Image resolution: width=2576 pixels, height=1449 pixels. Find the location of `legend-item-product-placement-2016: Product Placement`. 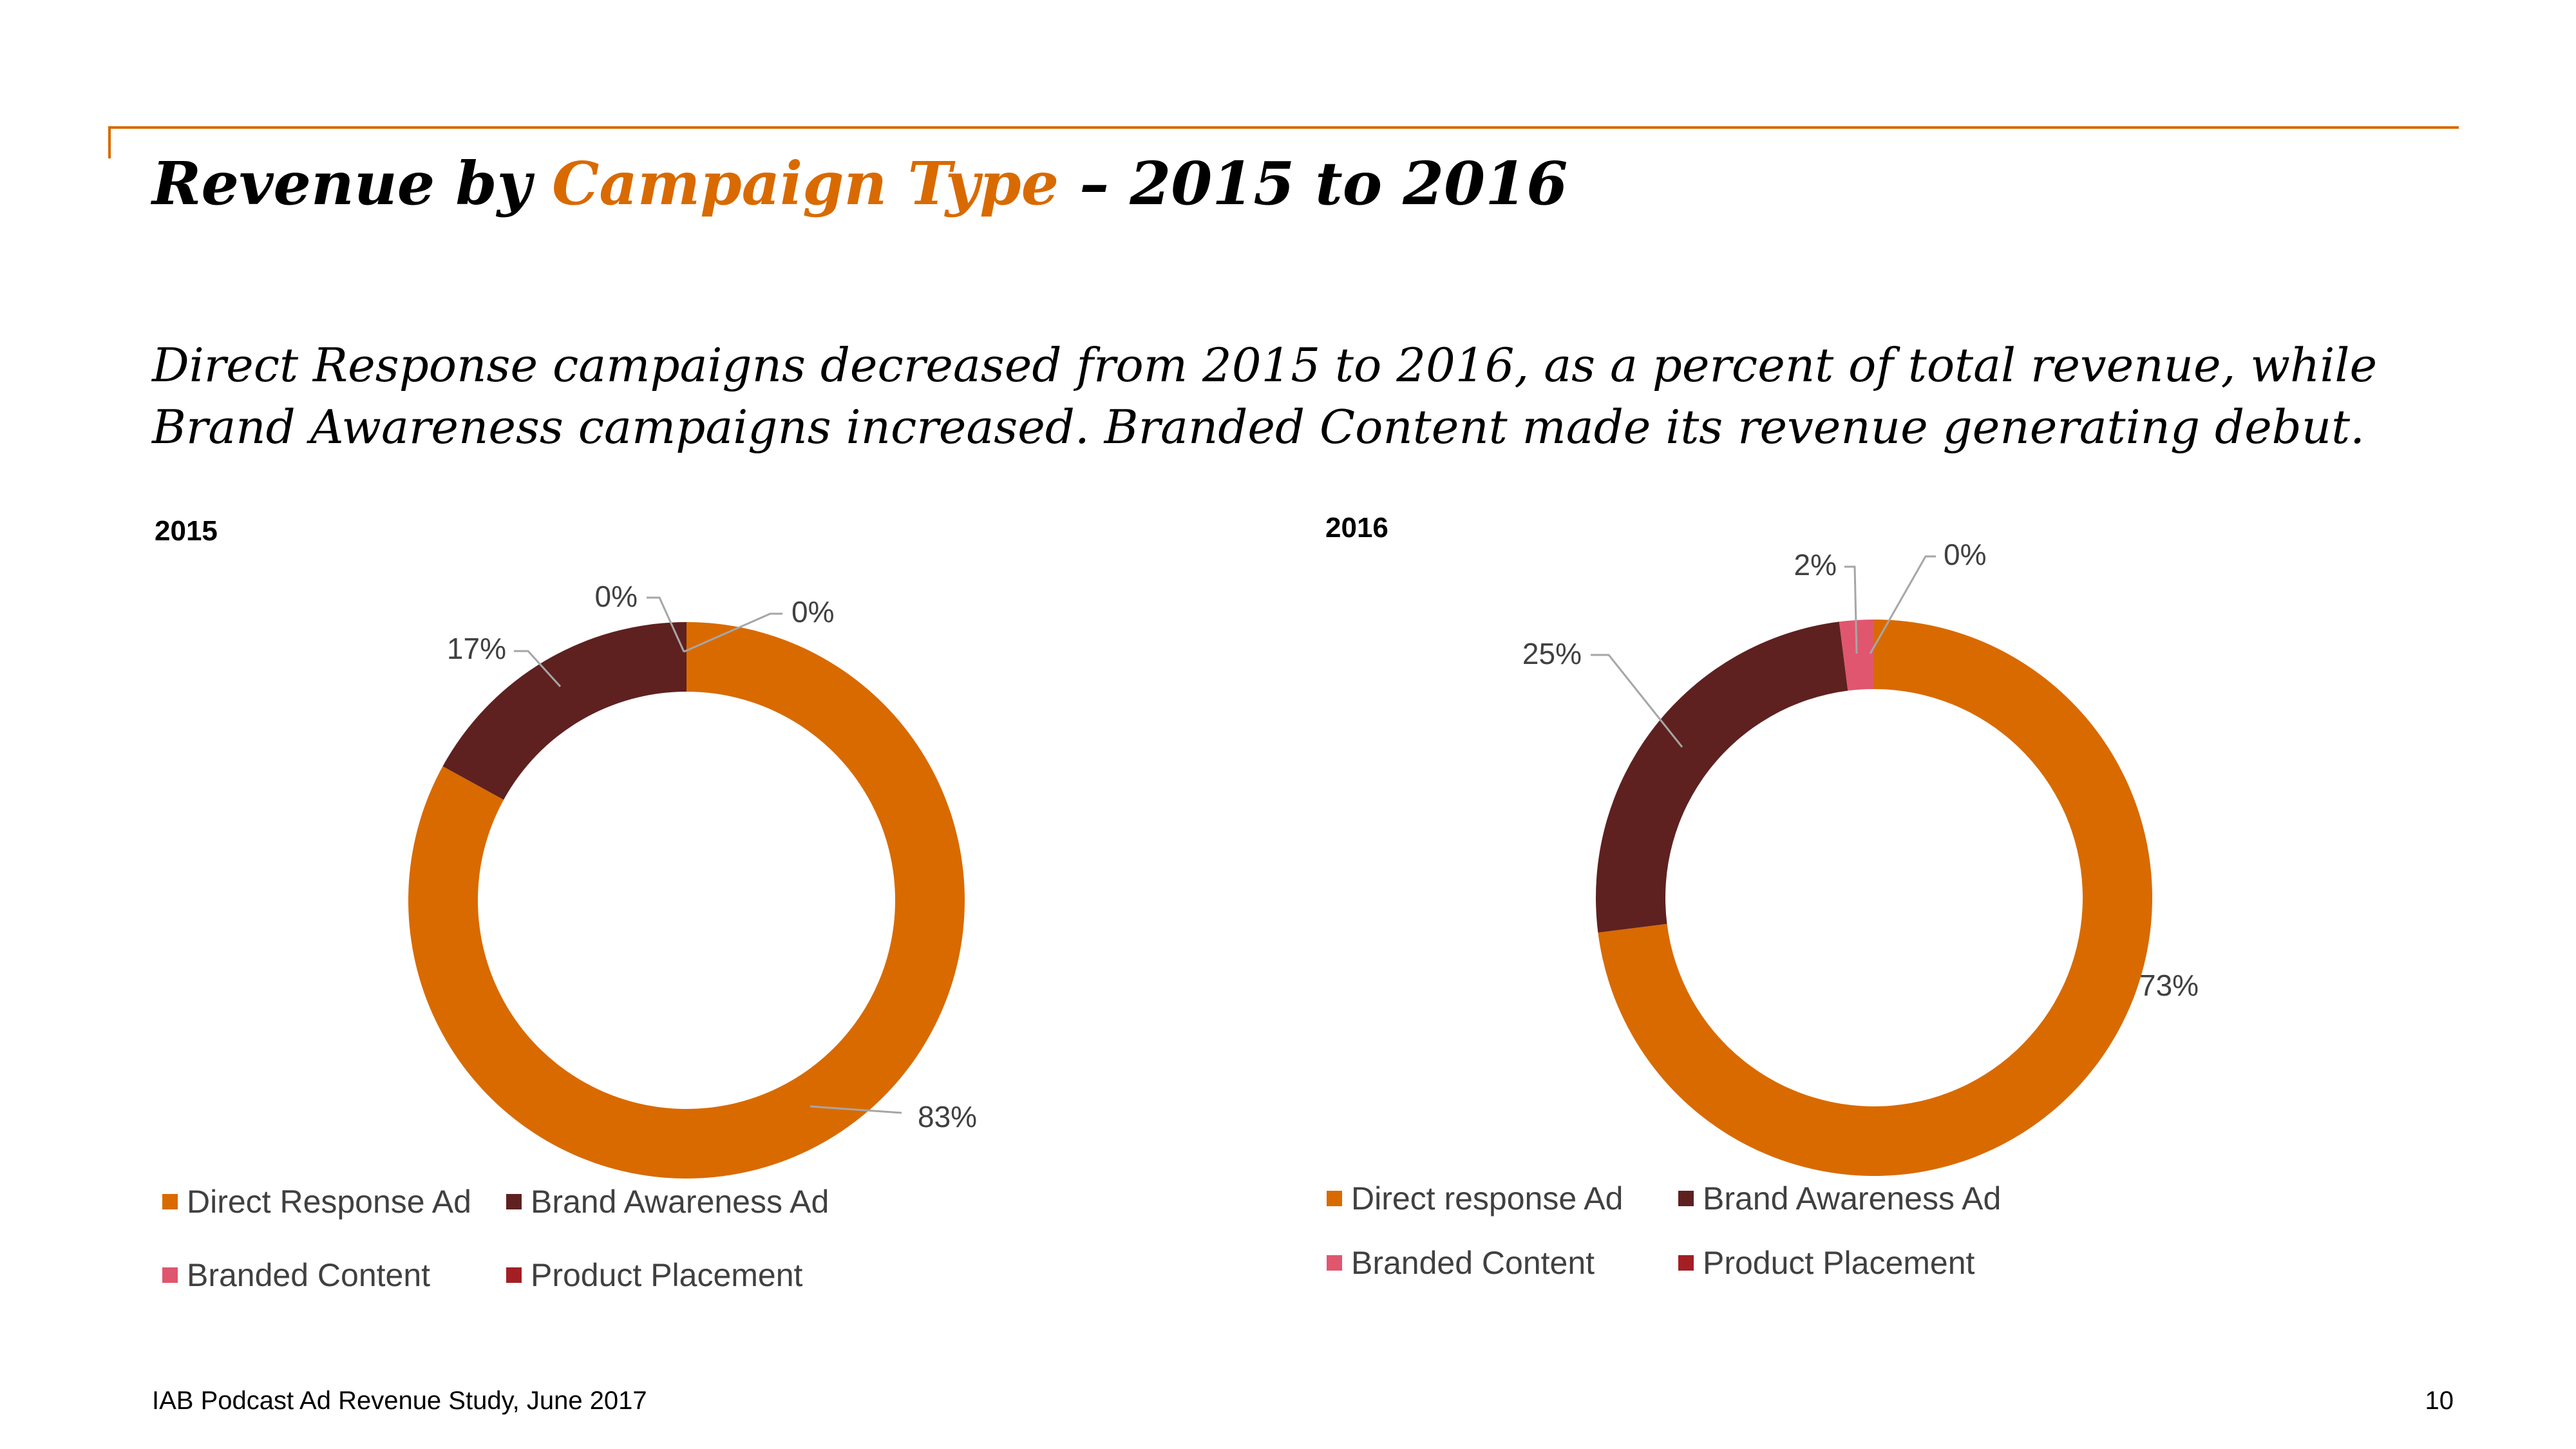

legend-item-product-placement-2016: Product Placement is located at coordinates (1826, 1263).